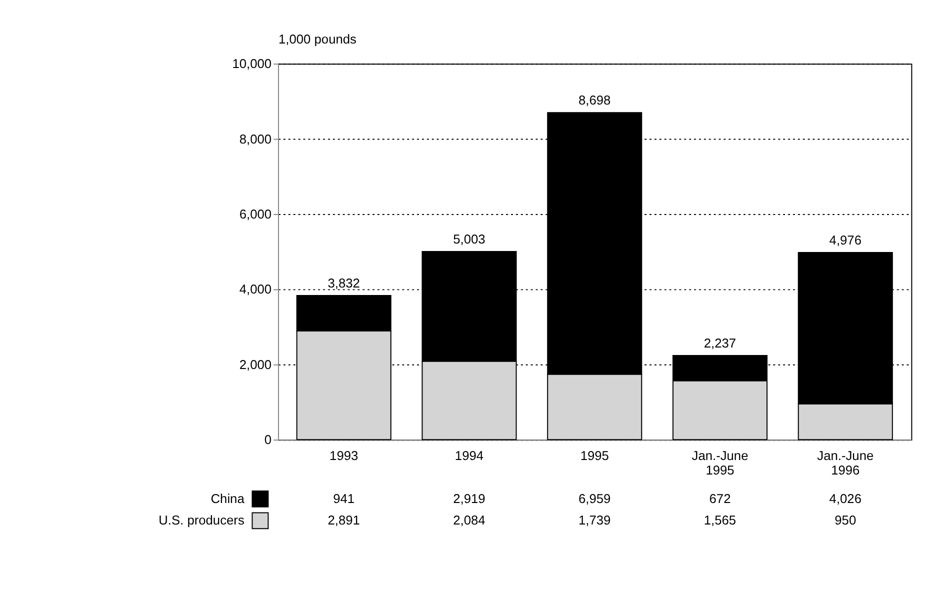 This screenshot has height=611, width=931. I want to click on data-label: 672, so click(720, 498).